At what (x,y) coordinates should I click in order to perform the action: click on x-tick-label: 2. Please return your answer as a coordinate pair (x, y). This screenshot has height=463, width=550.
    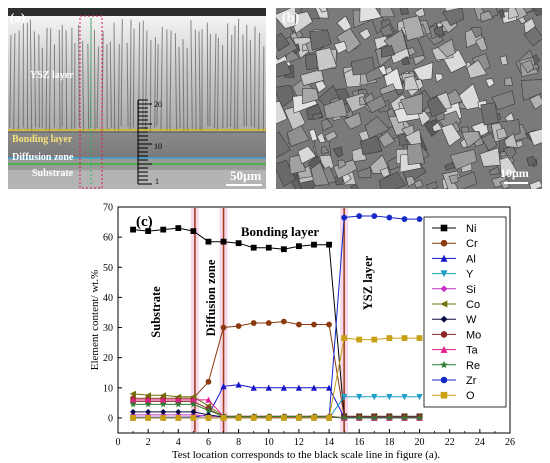
    Looking at the image, I should click on (148, 442).